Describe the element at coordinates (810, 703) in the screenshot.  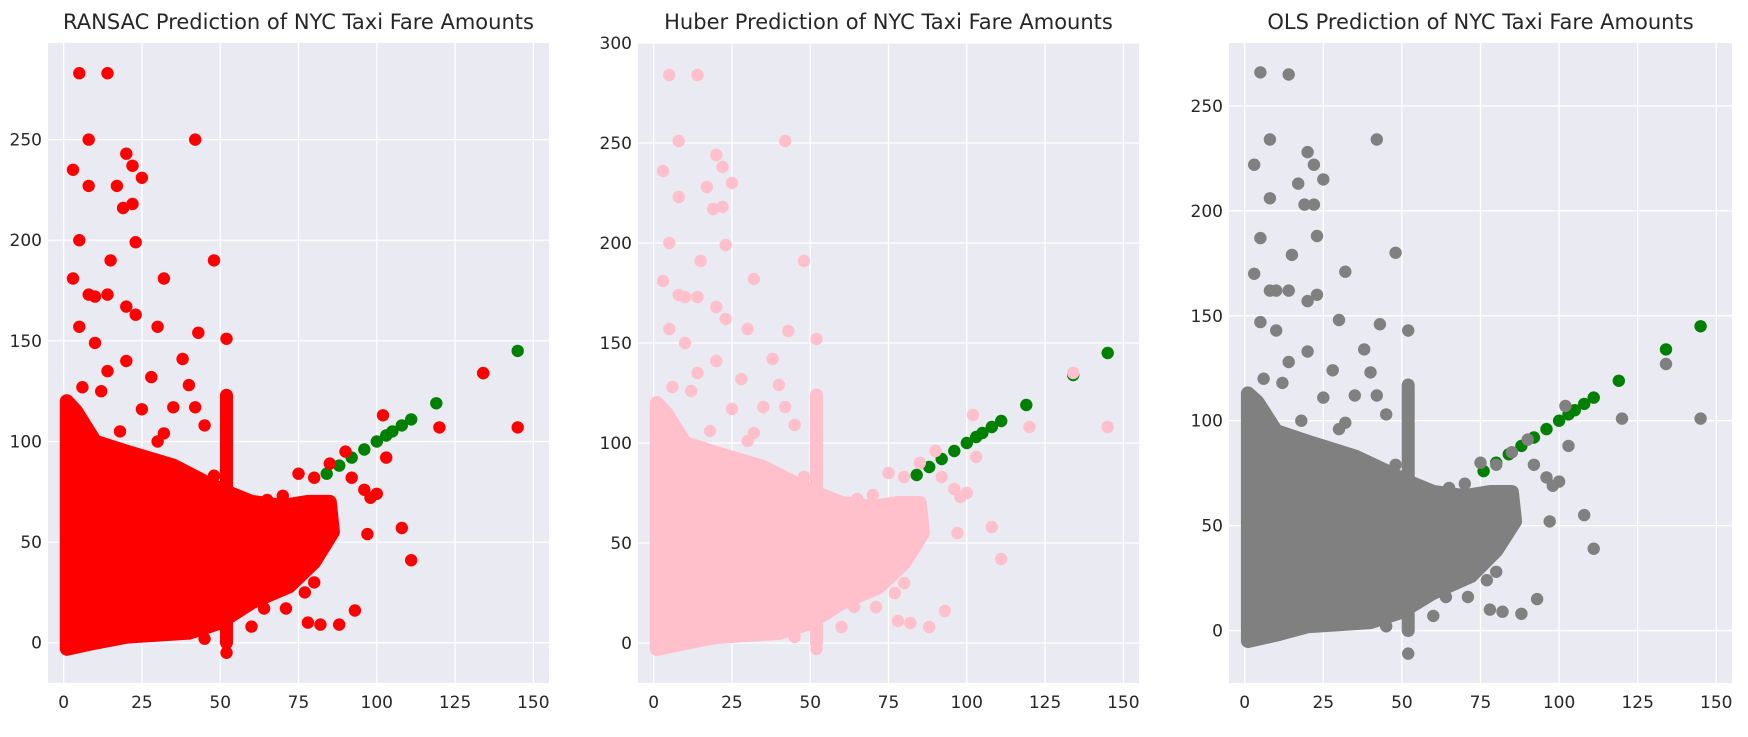
I see `x-tick-label: 50` at that location.